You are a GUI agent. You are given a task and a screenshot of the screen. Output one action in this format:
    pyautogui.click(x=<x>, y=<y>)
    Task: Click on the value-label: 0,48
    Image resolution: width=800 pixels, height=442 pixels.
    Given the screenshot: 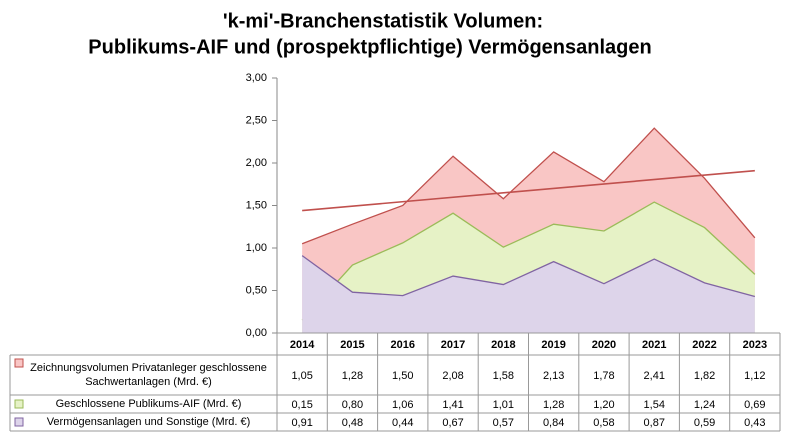 What is the action you would take?
    pyautogui.click(x=352, y=423)
    